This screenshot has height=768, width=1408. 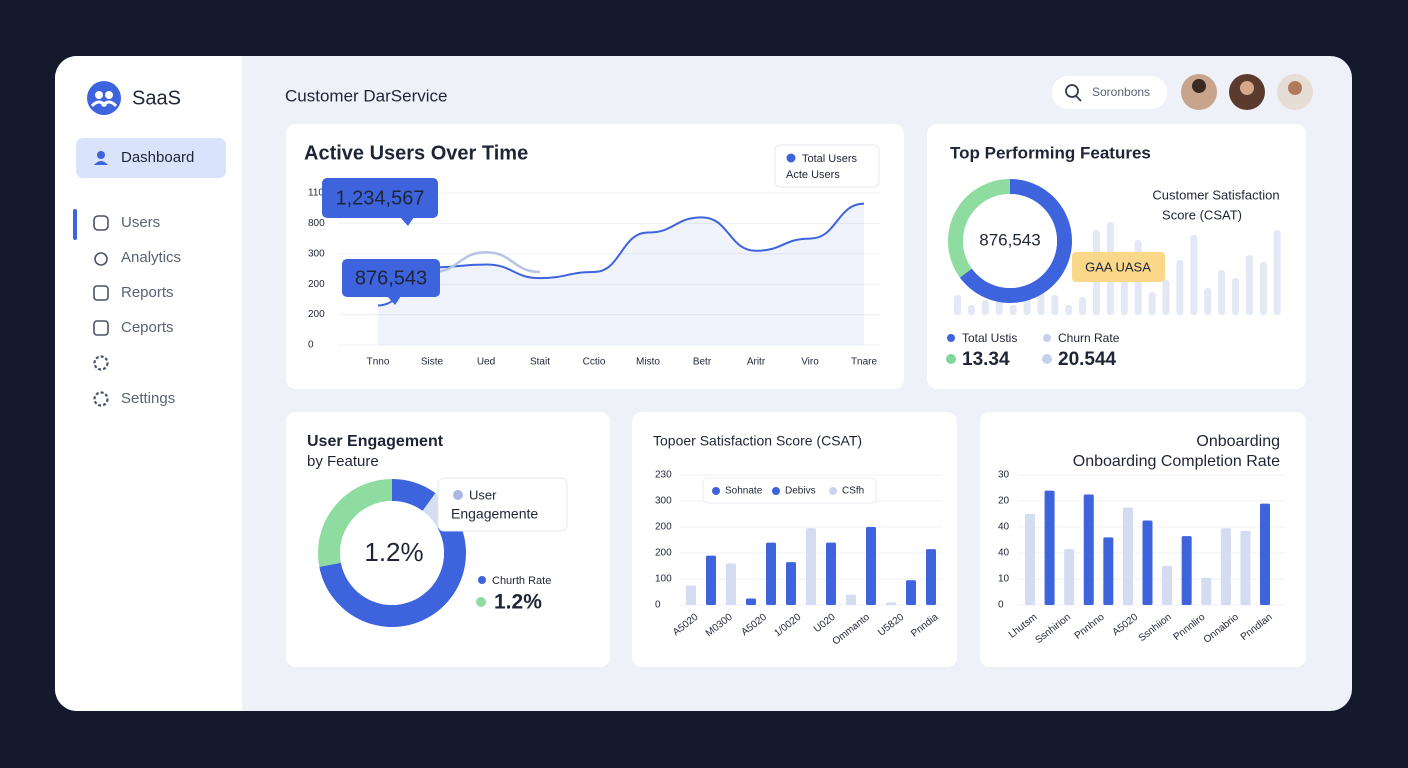 I want to click on nav-active, so click(x=151, y=158).